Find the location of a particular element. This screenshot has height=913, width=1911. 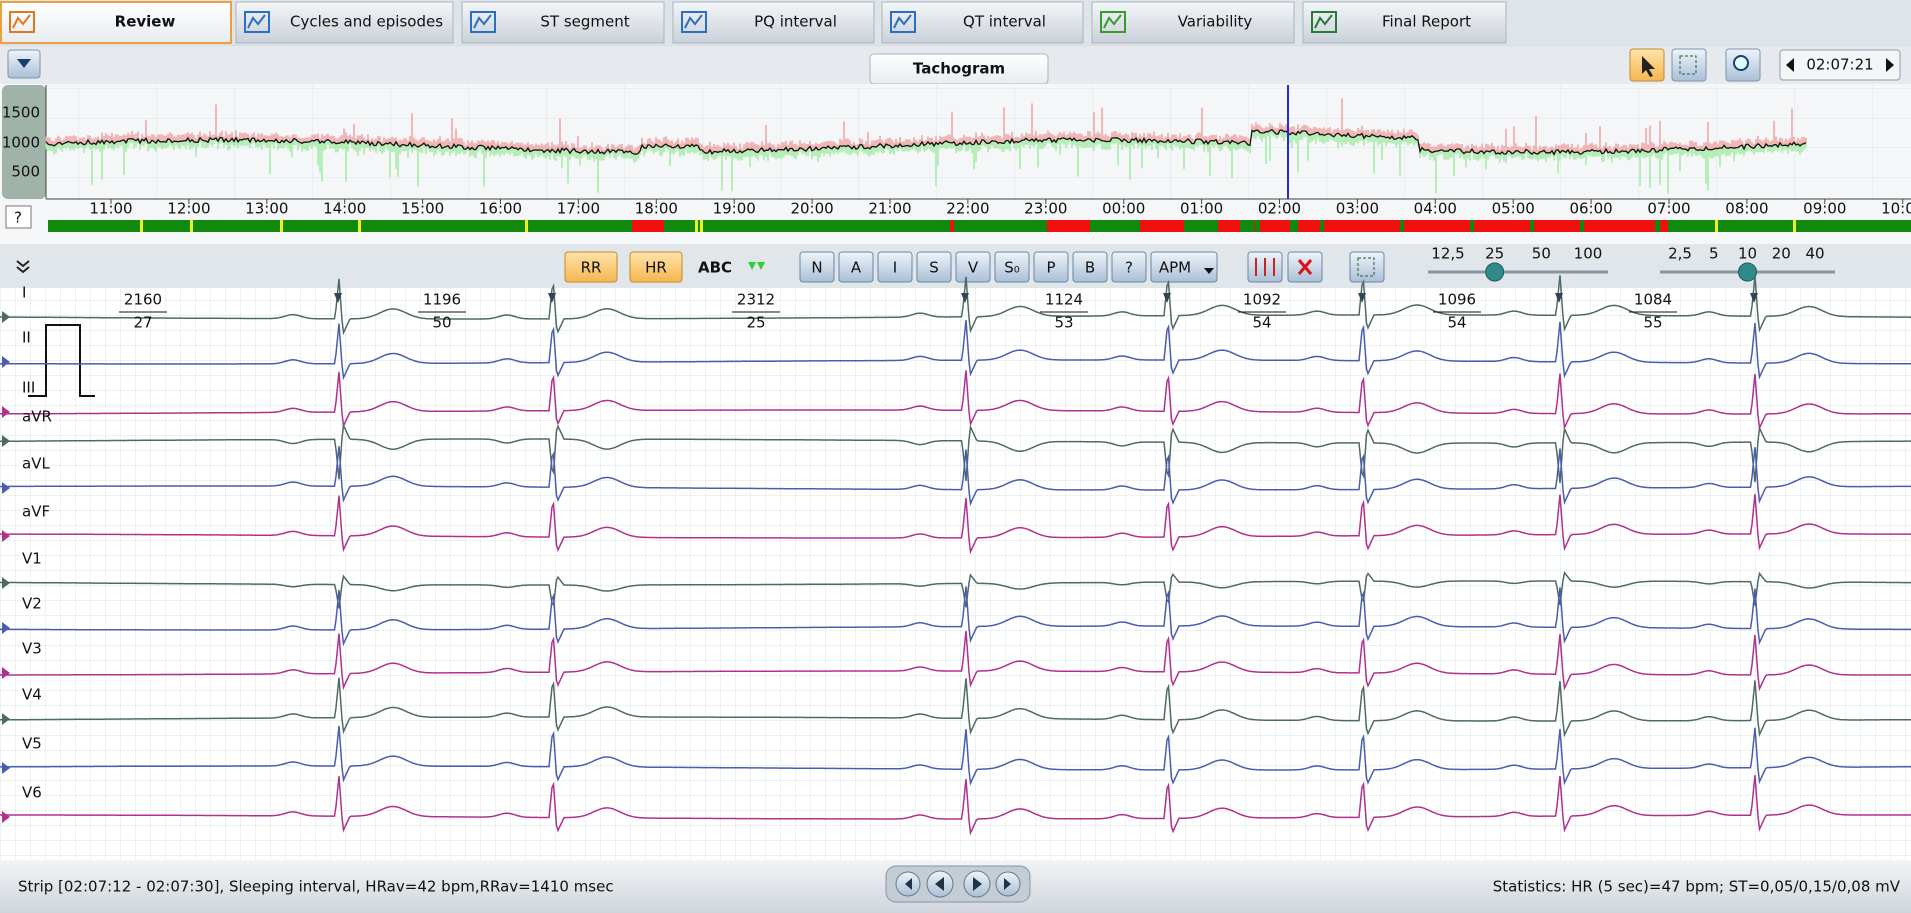

beat-button-label: S₀ is located at coordinates (1012, 268).